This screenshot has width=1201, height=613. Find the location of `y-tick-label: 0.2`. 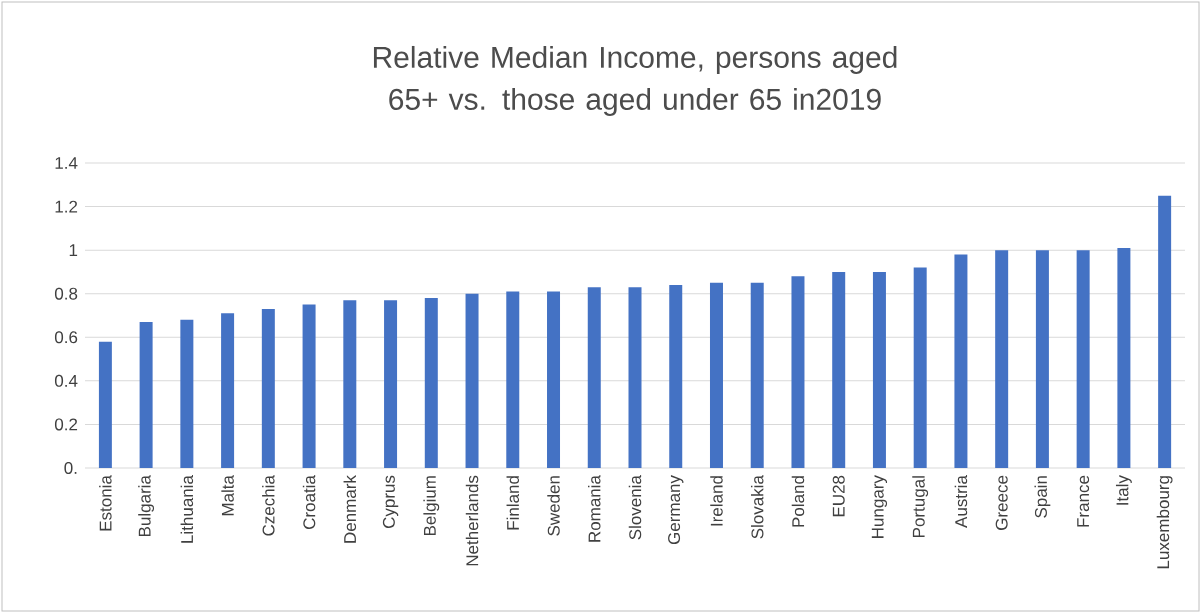

y-tick-label: 0.2 is located at coordinates (66, 424).